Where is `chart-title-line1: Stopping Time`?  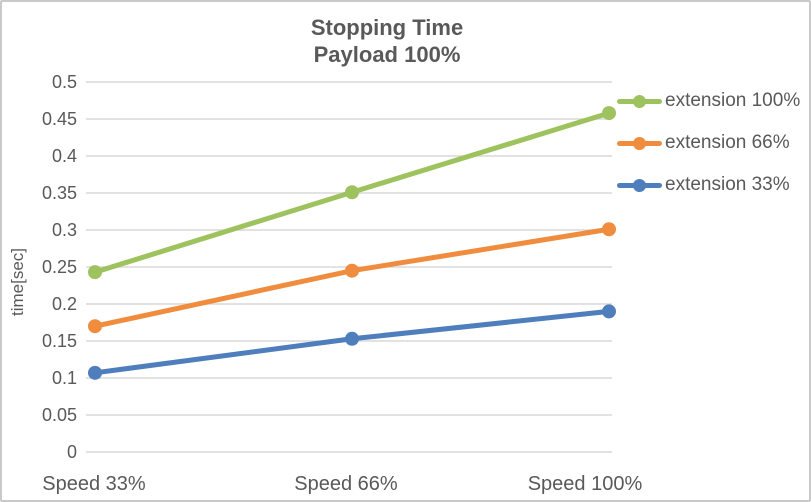 chart-title-line1: Stopping Time is located at coordinates (387, 27).